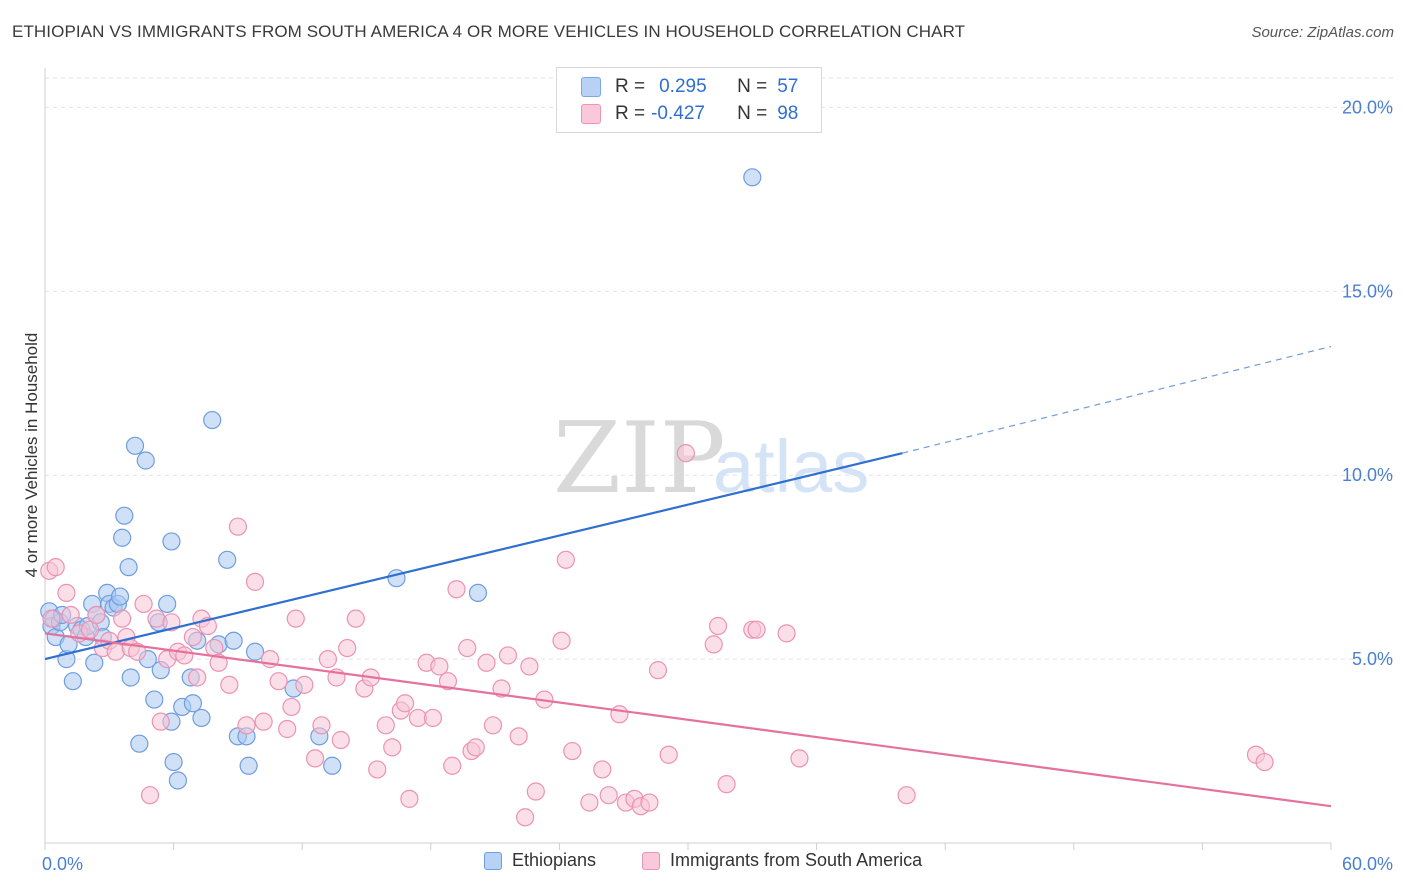  Describe the element at coordinates (788, 86) in the screenshot. I see `legend-n-value: 57` at that location.